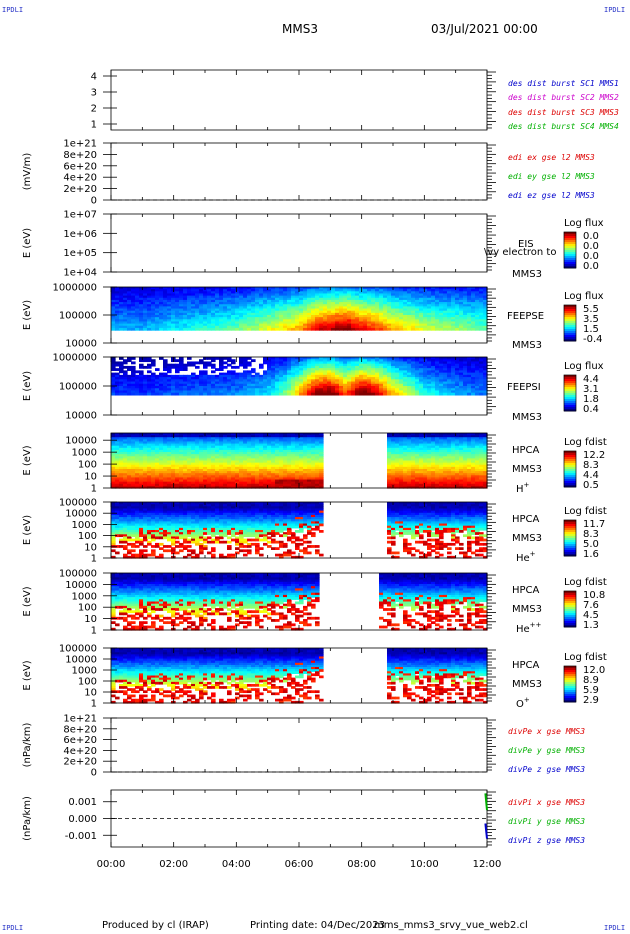 The width and height of the screenshot is (630, 934). What do you see at coordinates (74, 288) in the screenshot?
I see `ytick-label: 1000000` at bounding box center [74, 288].